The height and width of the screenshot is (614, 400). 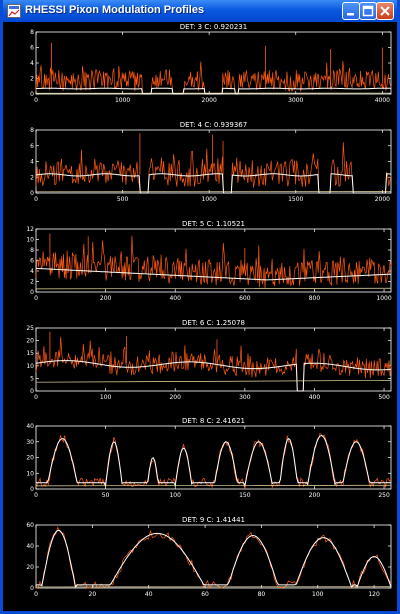 I want to click on y-tick-label: 60, so click(x=30, y=525).